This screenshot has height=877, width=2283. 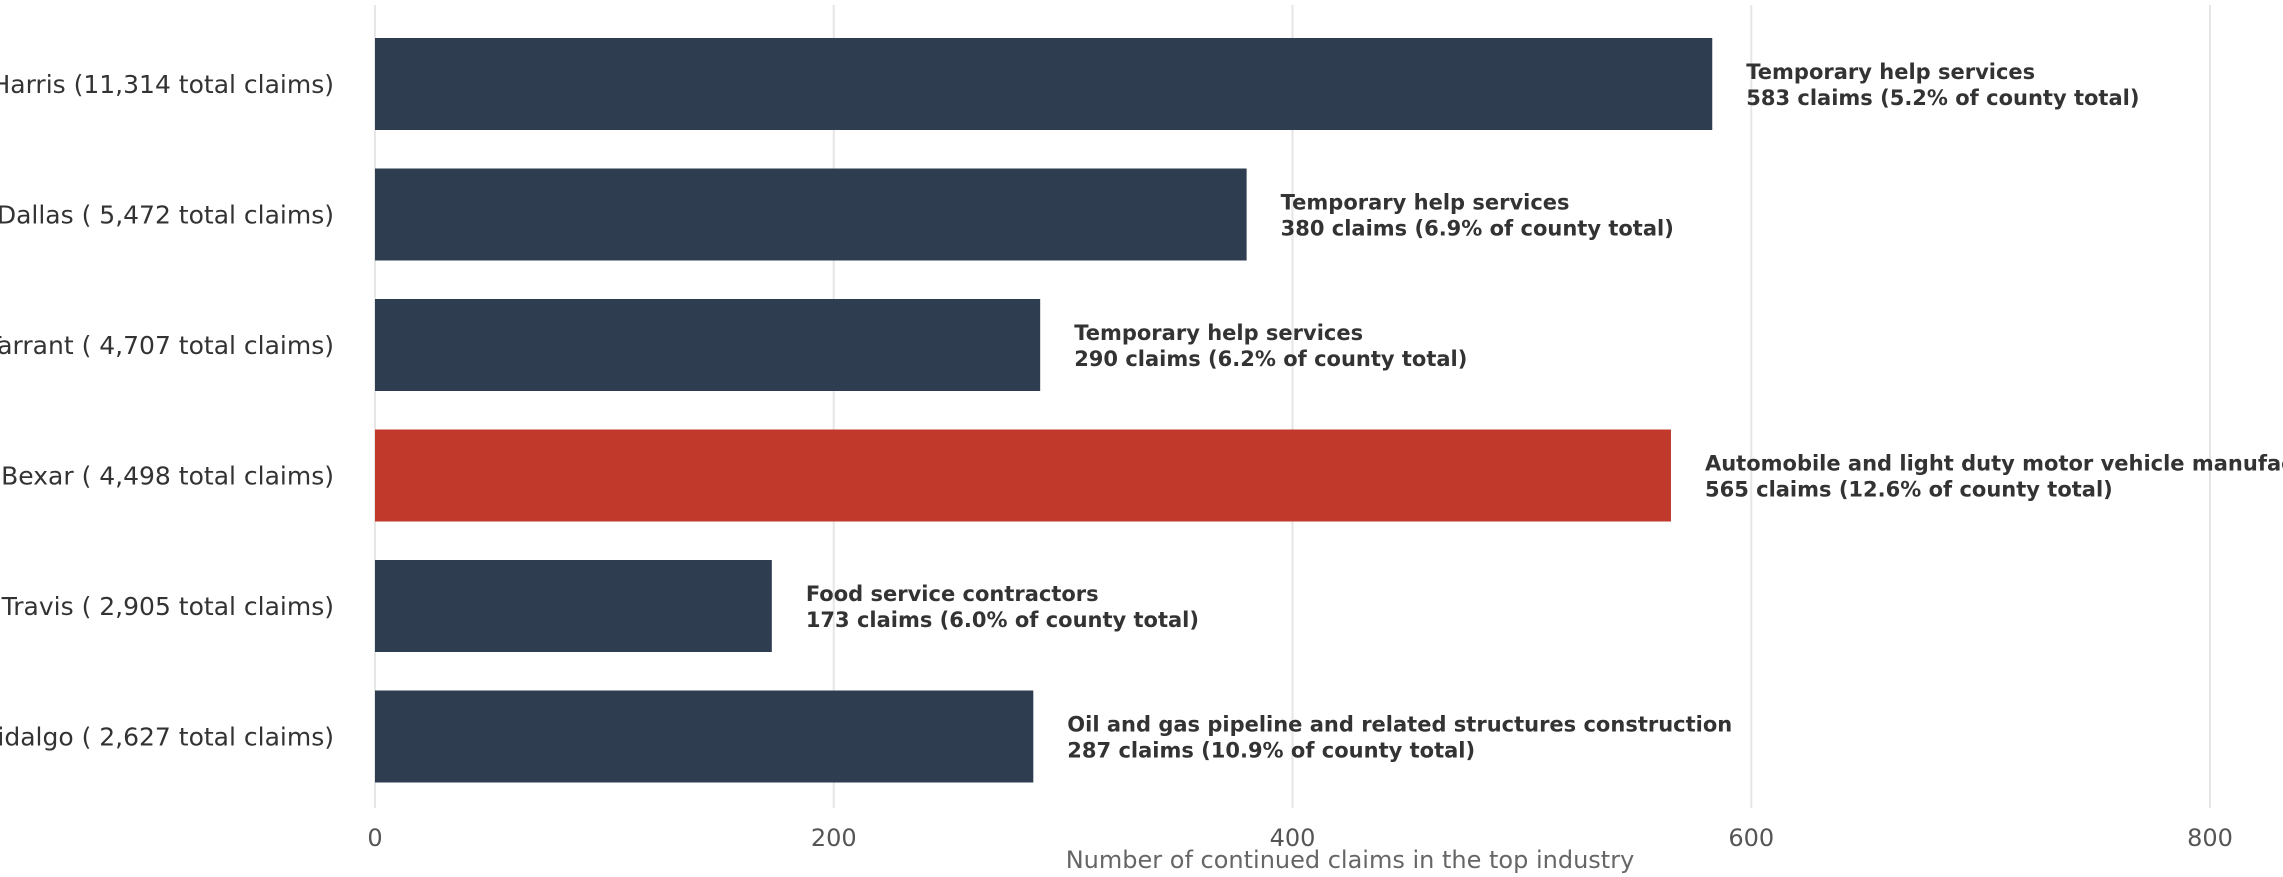 I want to click on x-tick-label: 0, so click(x=374, y=838).